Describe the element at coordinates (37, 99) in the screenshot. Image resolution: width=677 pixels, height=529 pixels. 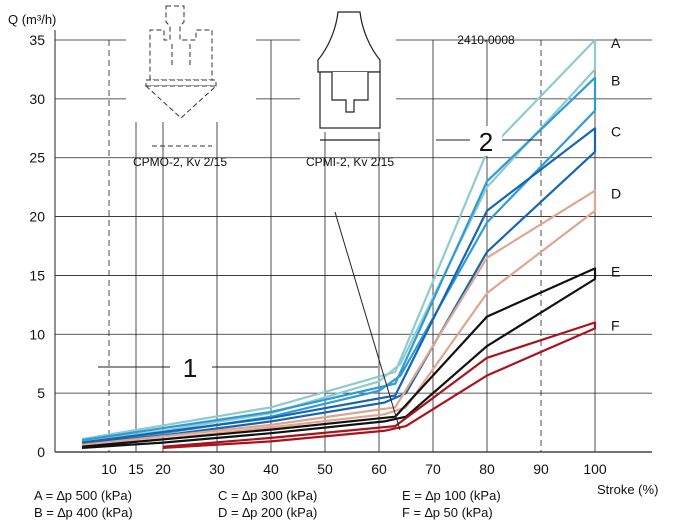
I see `y-tick-label: 30` at that location.